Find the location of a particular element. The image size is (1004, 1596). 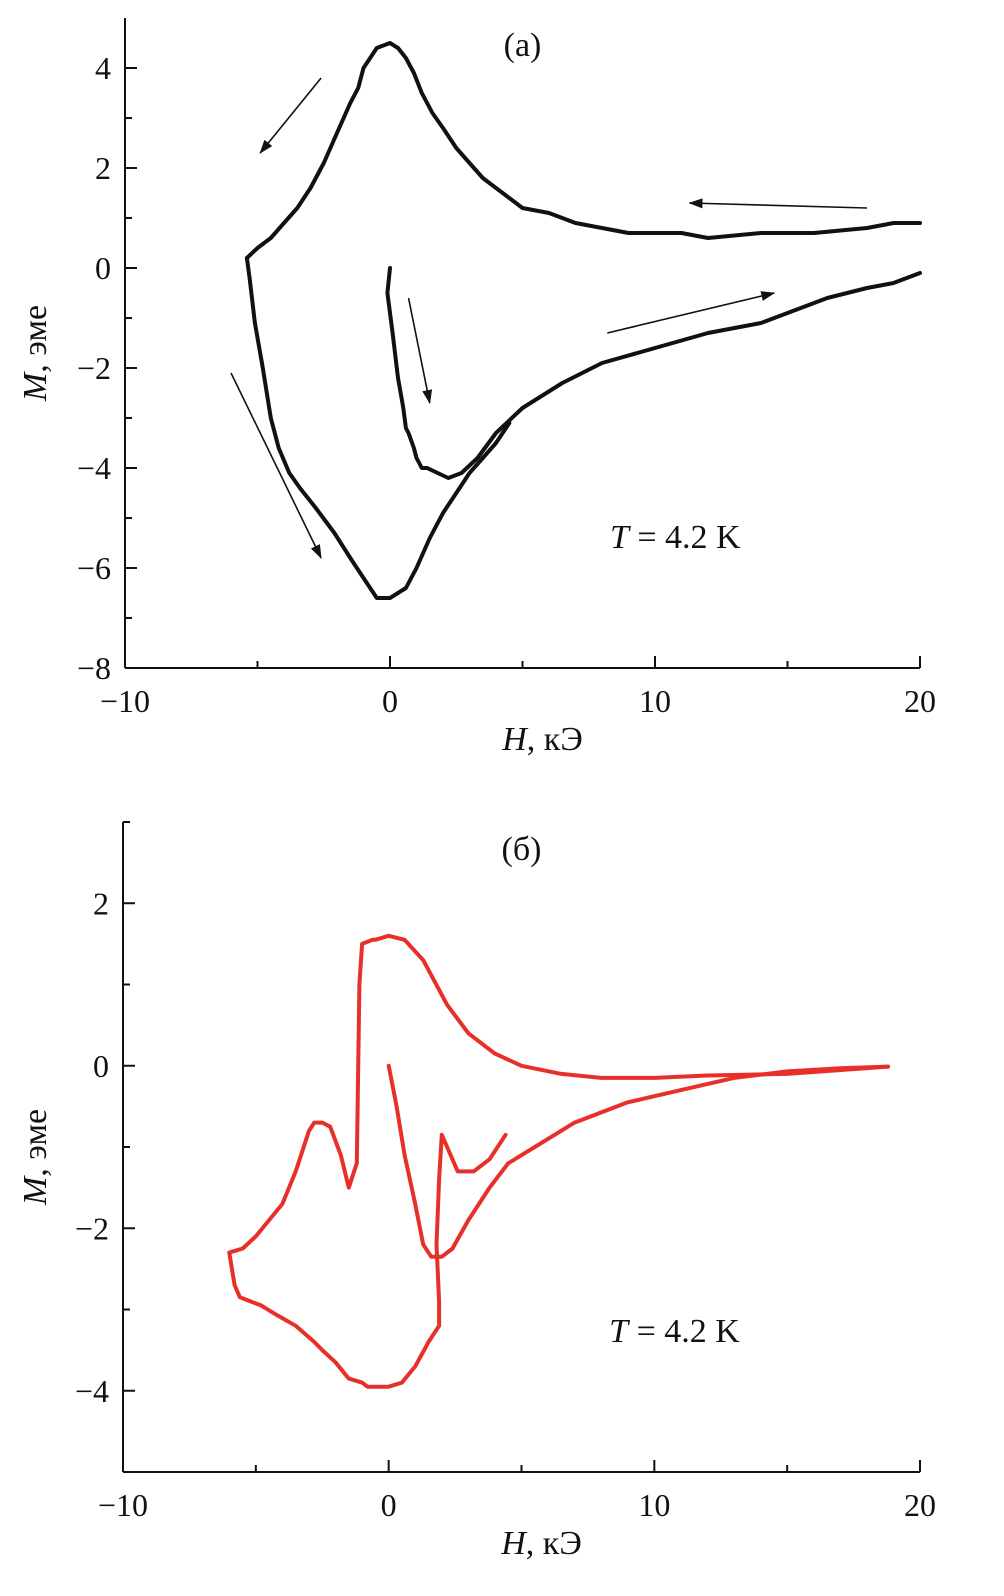

panel-title: (а) is located at coordinates (523, 45).